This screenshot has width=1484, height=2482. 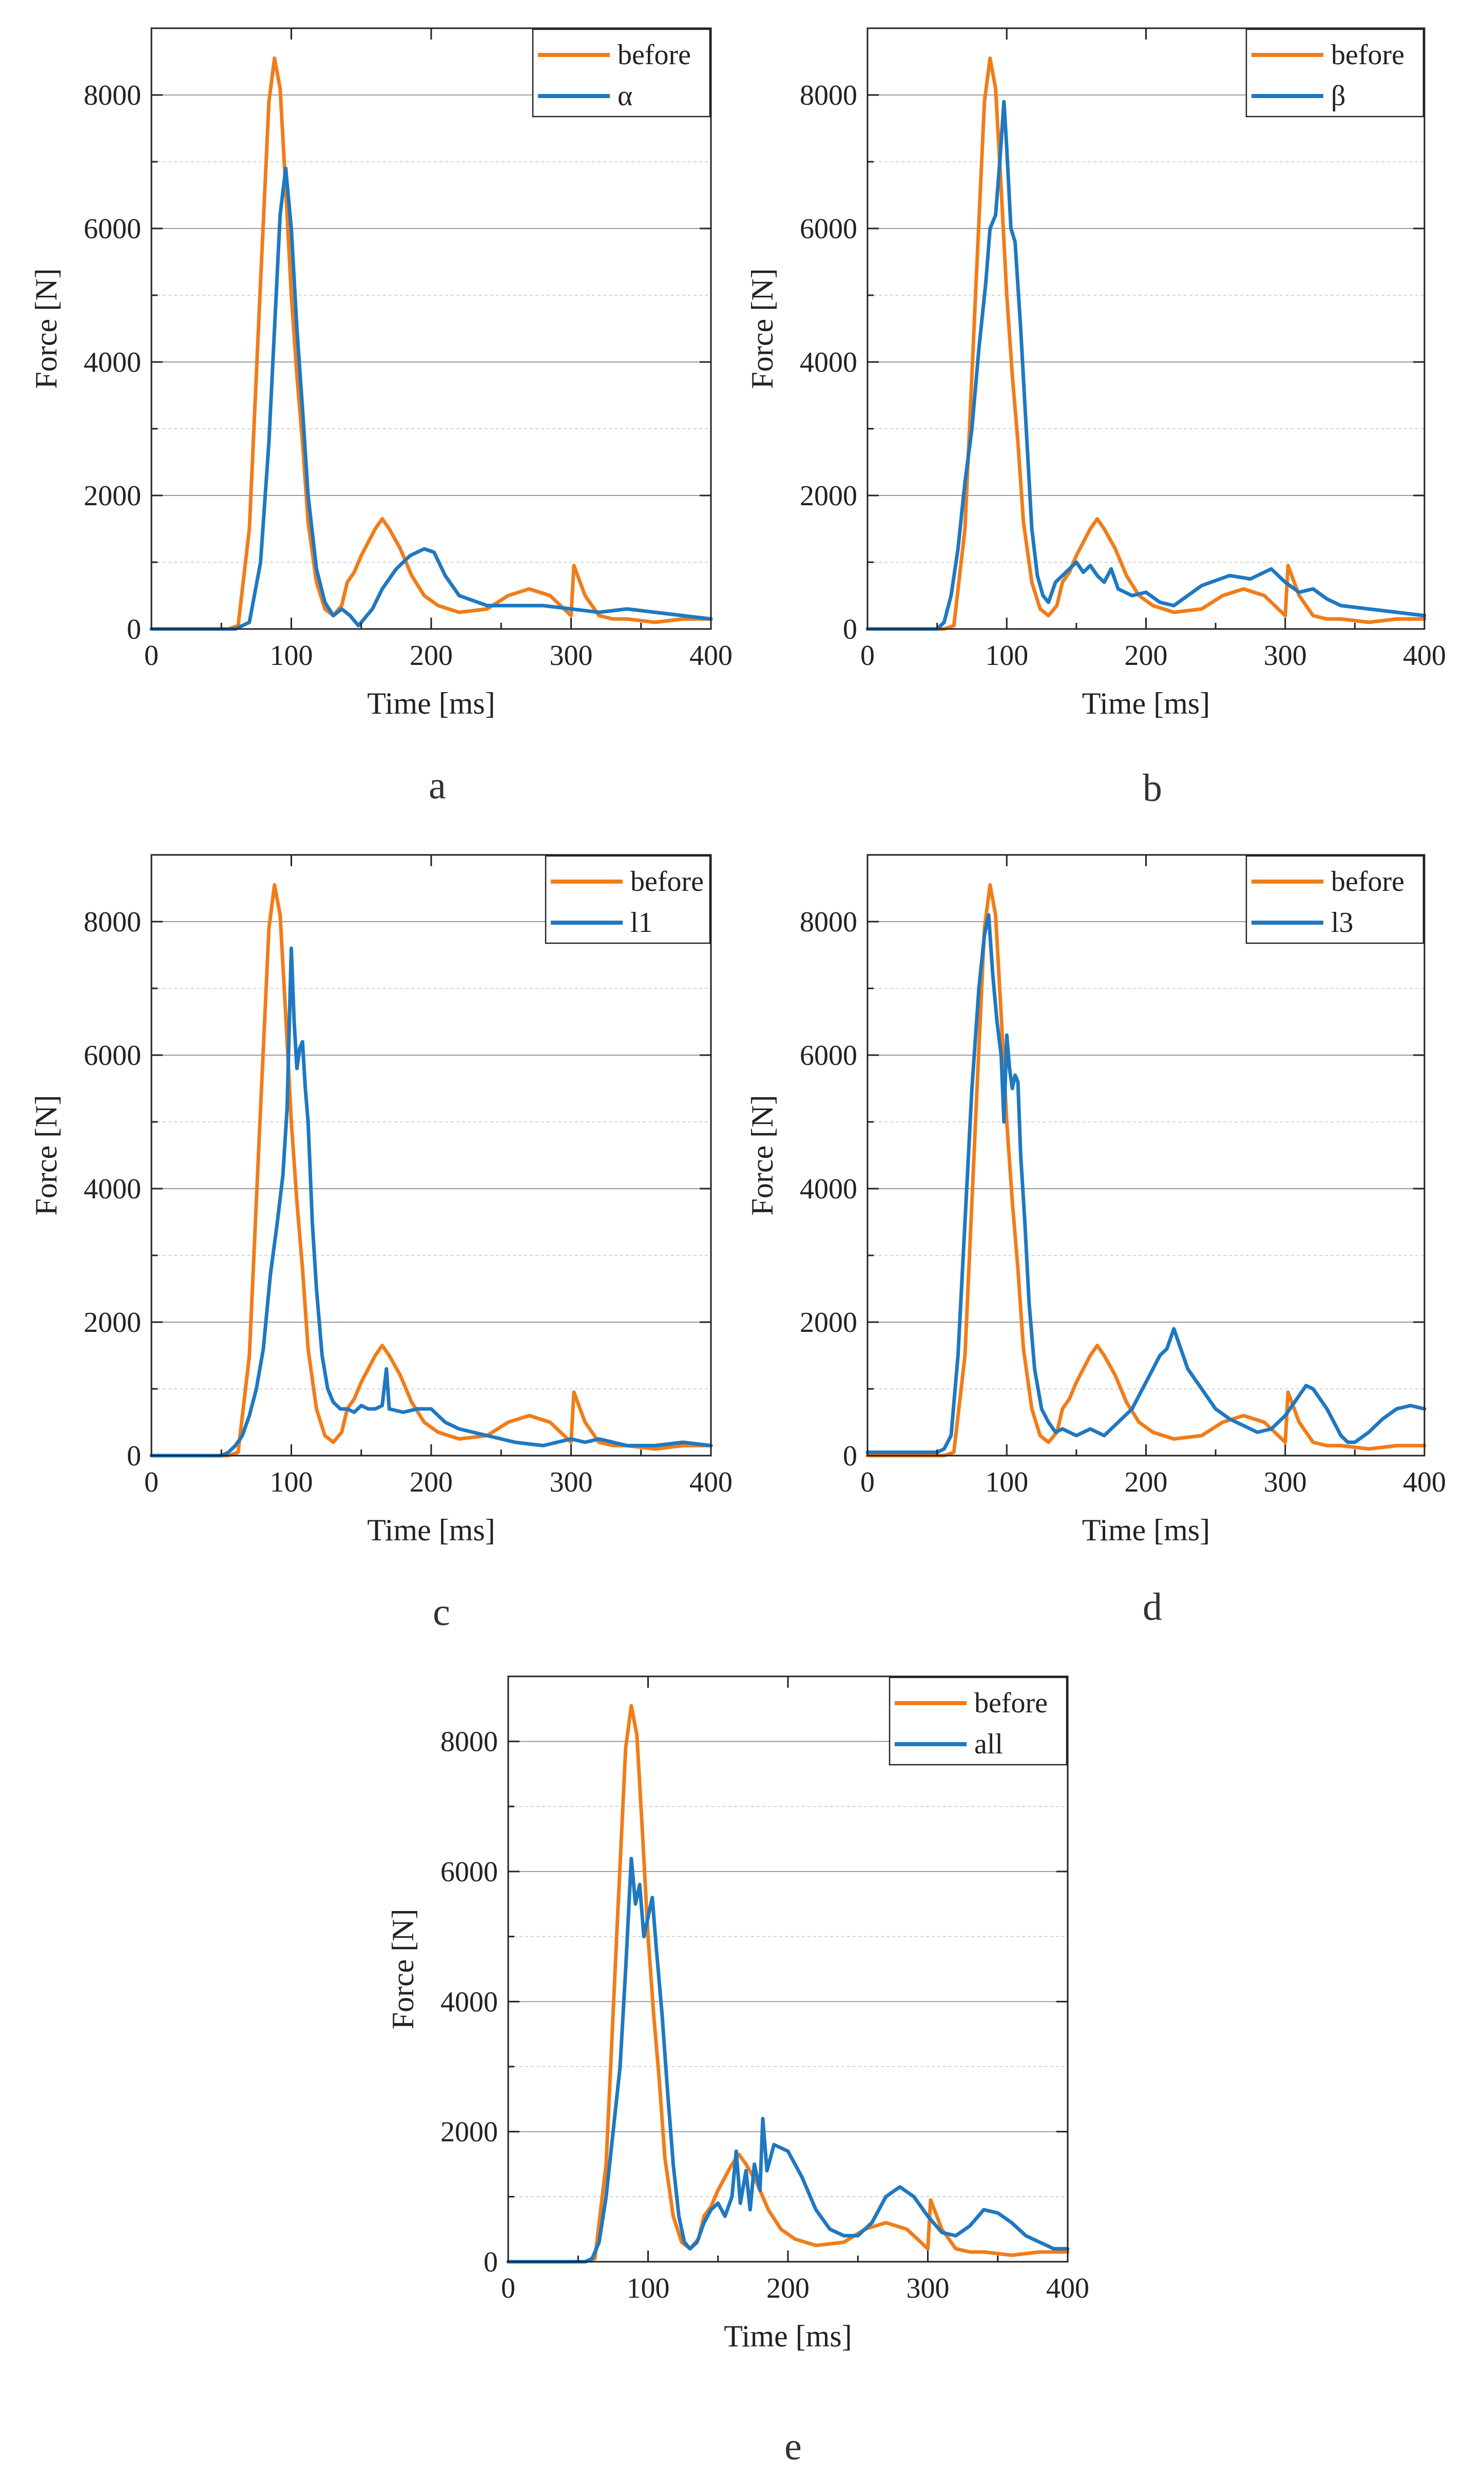 What do you see at coordinates (1152, 788) in the screenshot?
I see `panel-letter-b: b` at bounding box center [1152, 788].